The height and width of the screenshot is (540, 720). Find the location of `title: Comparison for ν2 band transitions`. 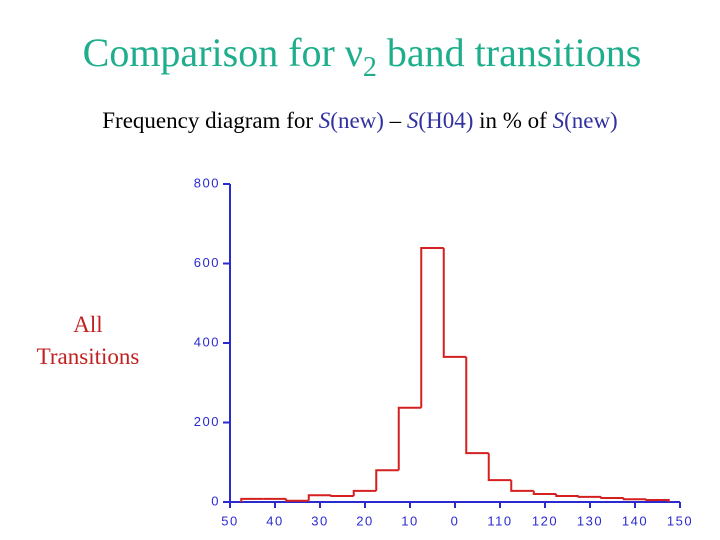

title: Comparison for ν2 band transitions is located at coordinates (362, 56).